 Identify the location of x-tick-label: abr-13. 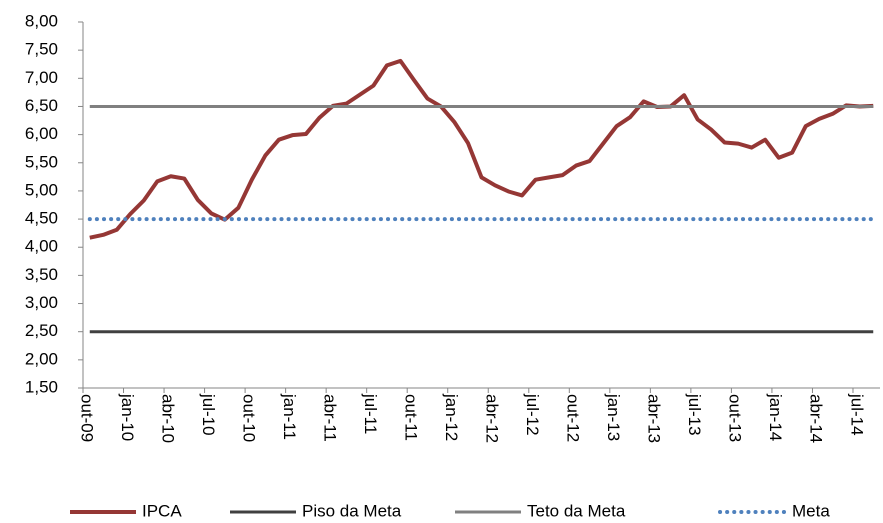
(654, 418).